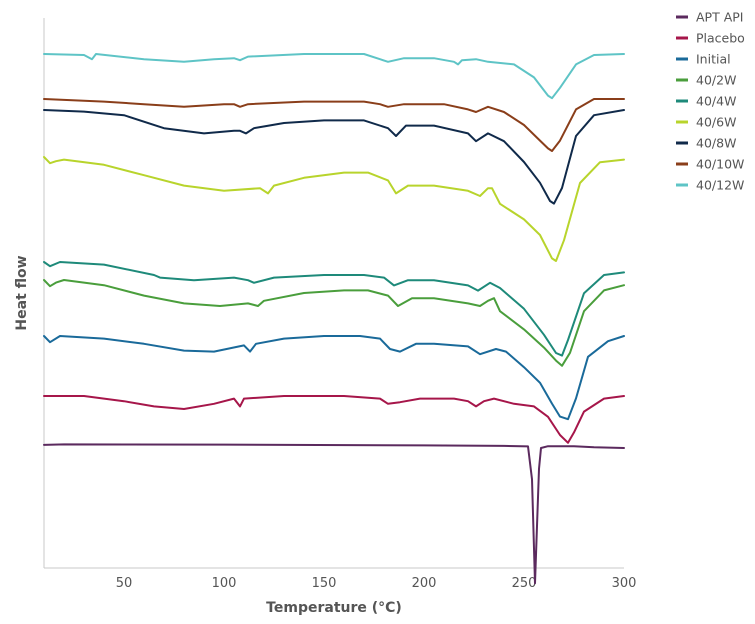 This screenshot has width=755, height=624. I want to click on x-tick-label: 150, so click(324, 583).